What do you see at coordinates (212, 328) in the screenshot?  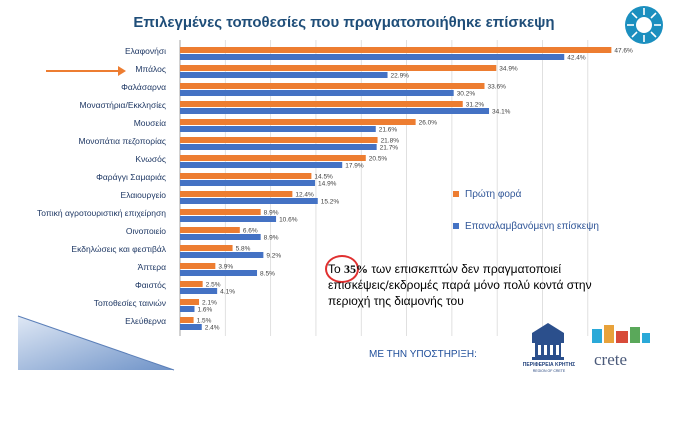 I see `data-label: 2.4%` at bounding box center [212, 328].